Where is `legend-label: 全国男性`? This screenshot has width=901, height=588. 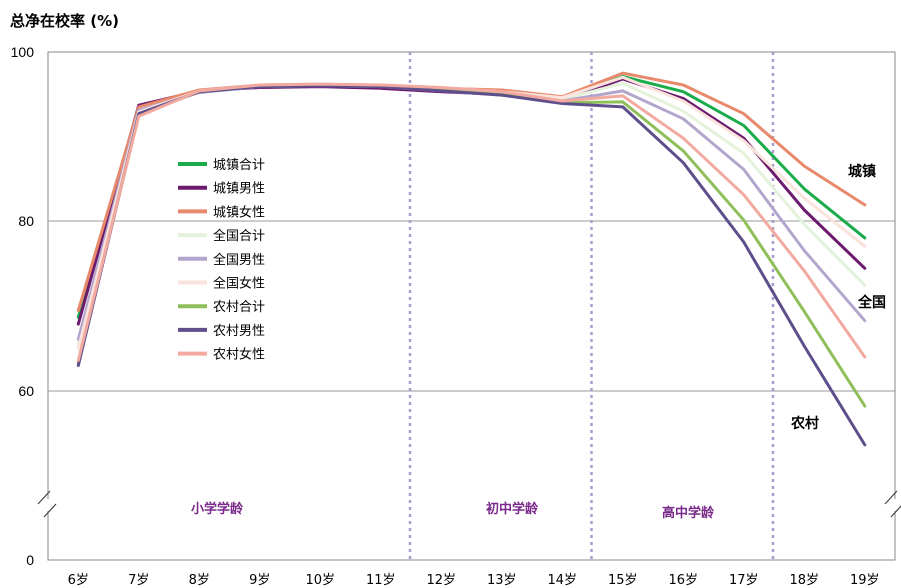
legend-label: 全国男性 is located at coordinates (239, 260).